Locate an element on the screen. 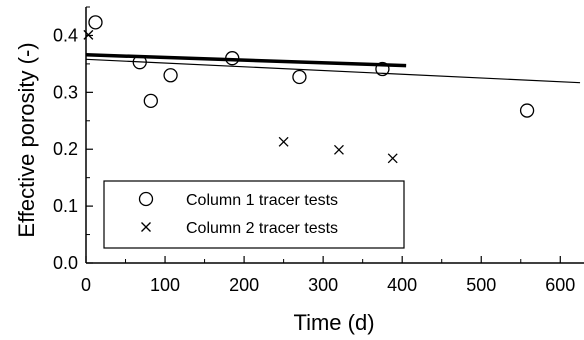 This screenshot has width=584, height=340. y-axis-title: Effective porosity (-) is located at coordinates (26, 139).